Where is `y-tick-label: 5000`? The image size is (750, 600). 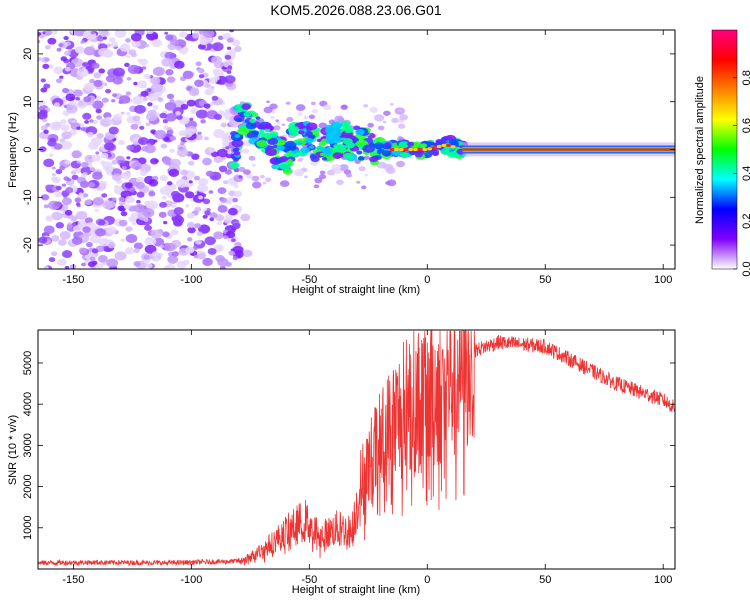
y-tick-label: 5000 is located at coordinates (28, 363).